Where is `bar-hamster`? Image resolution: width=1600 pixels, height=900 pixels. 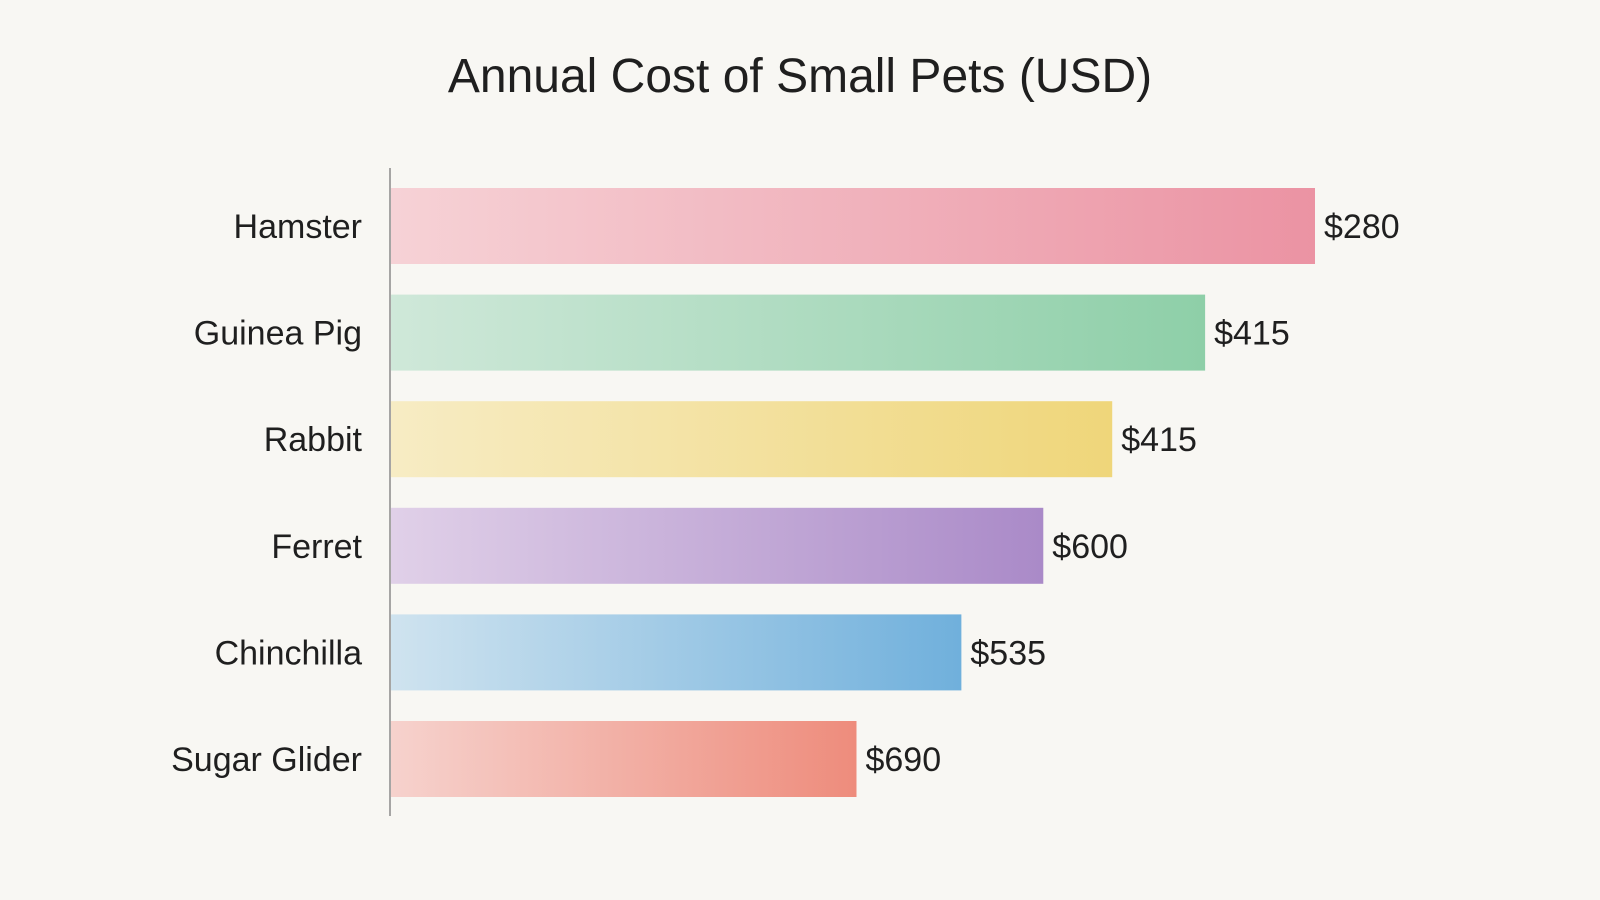
bar-hamster is located at coordinates (853, 226).